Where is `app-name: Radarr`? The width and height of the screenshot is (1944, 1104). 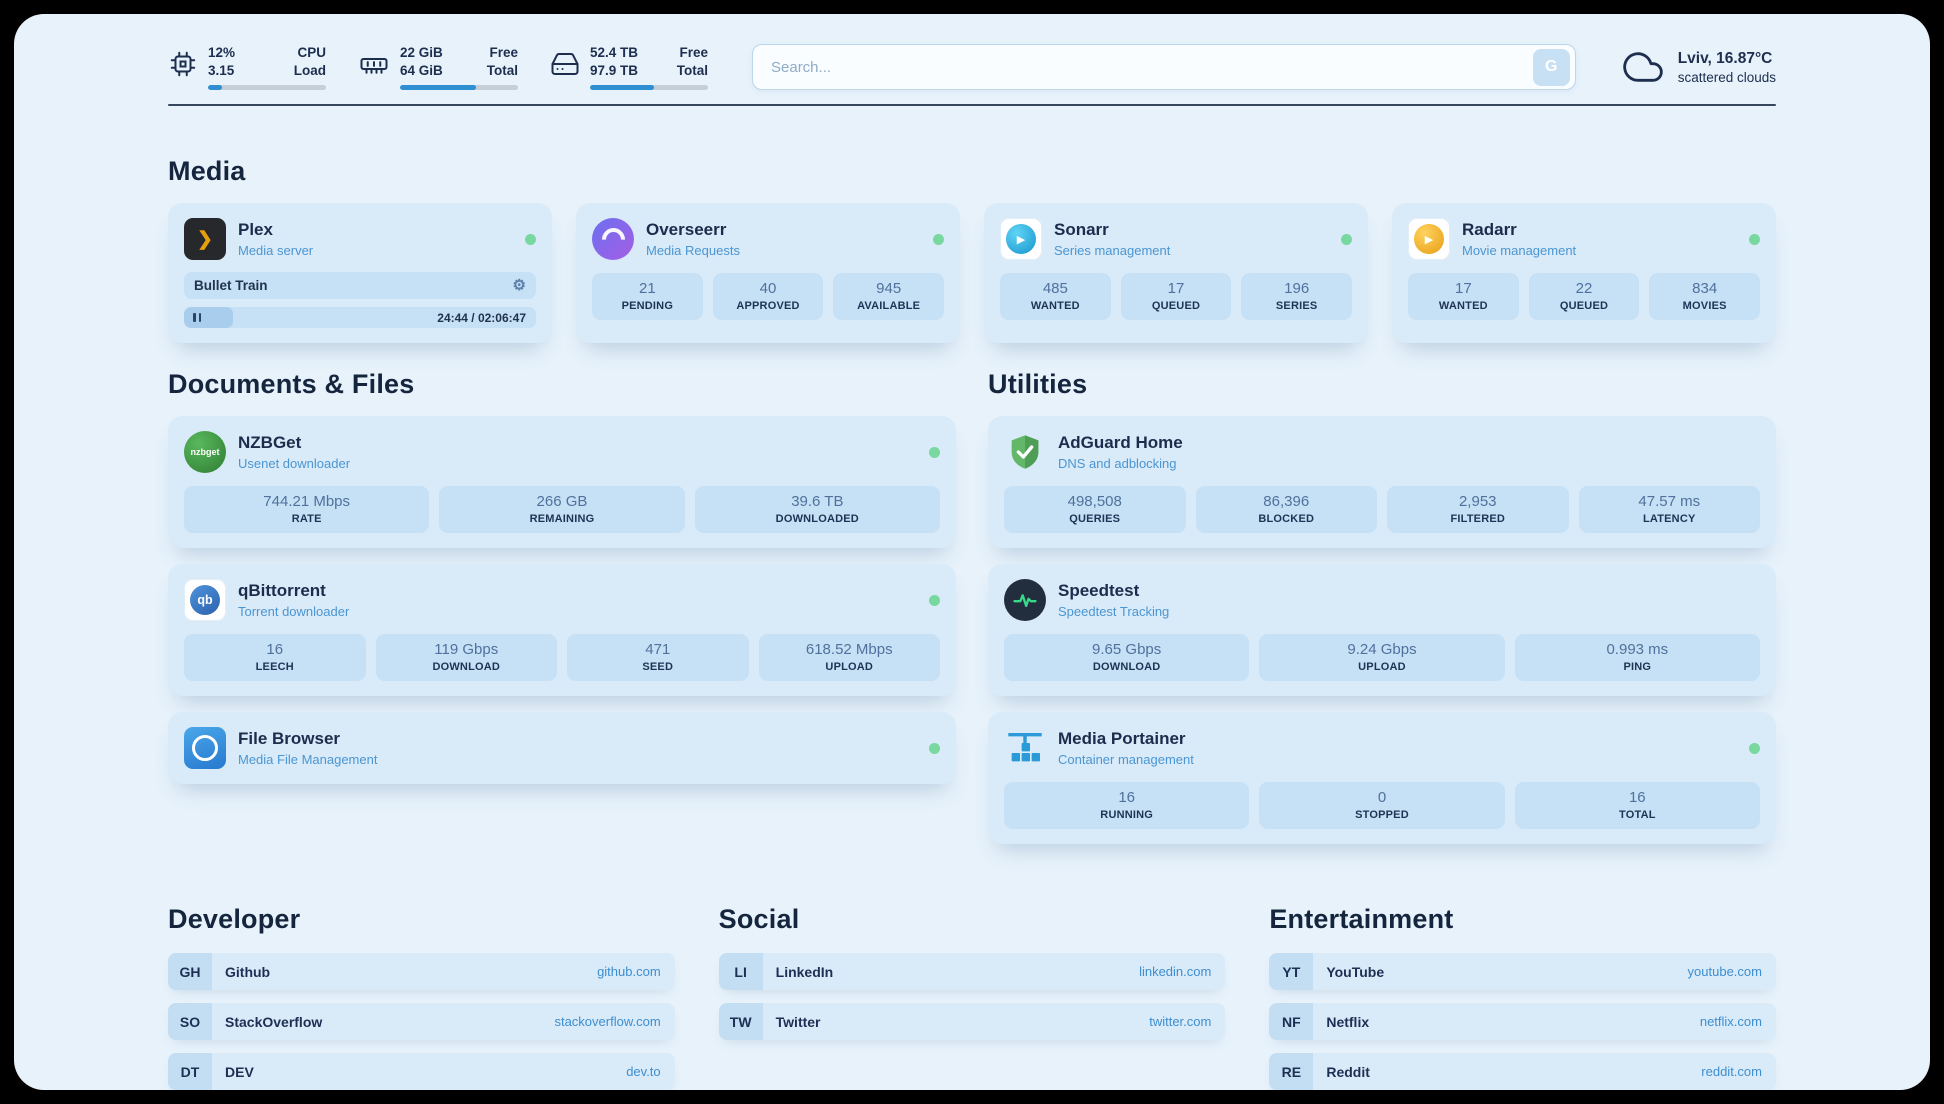 app-name: Radarr is located at coordinates (1489, 230).